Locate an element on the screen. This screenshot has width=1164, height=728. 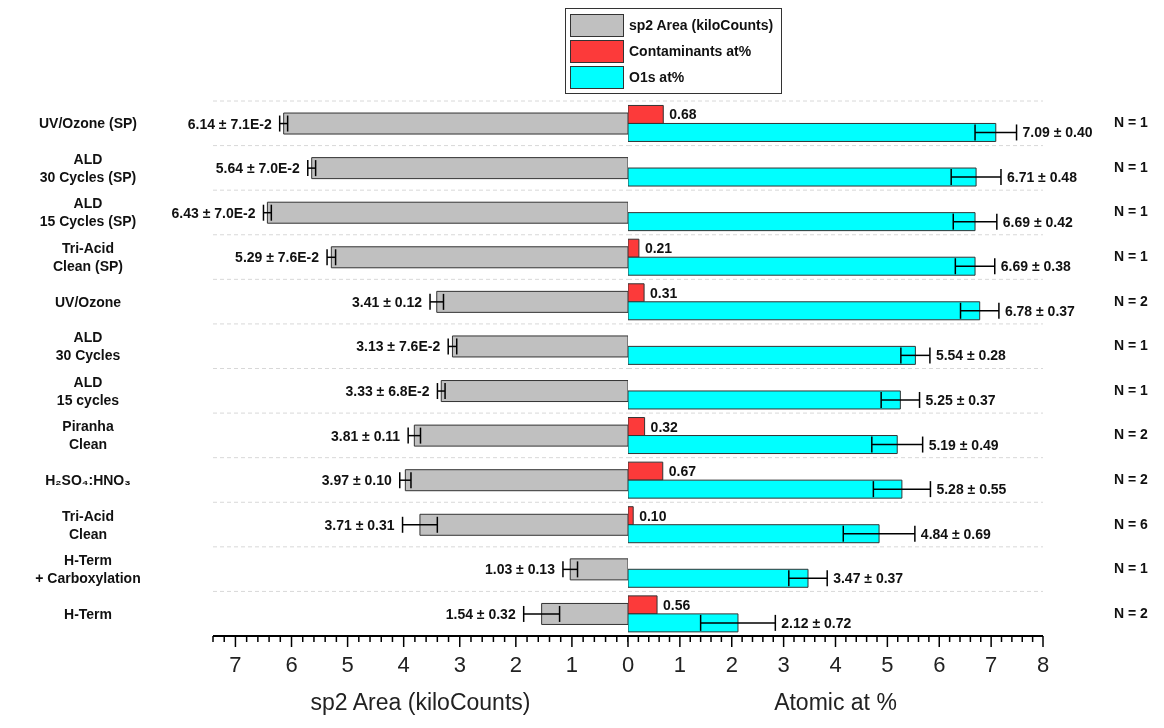
data-label: 3.97 ± 0.10 is located at coordinates (356, 480).